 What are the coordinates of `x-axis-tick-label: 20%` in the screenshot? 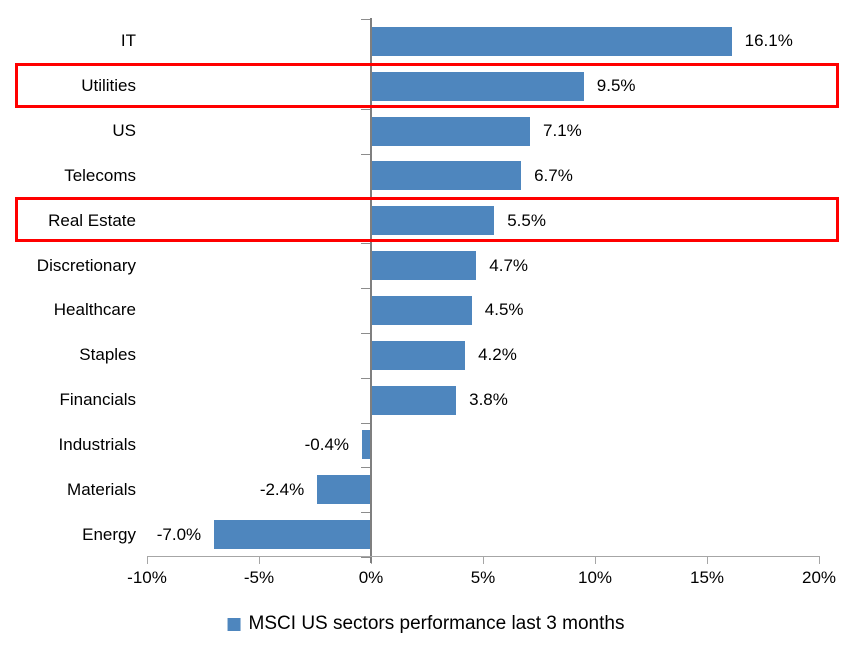 It's located at (819, 577).